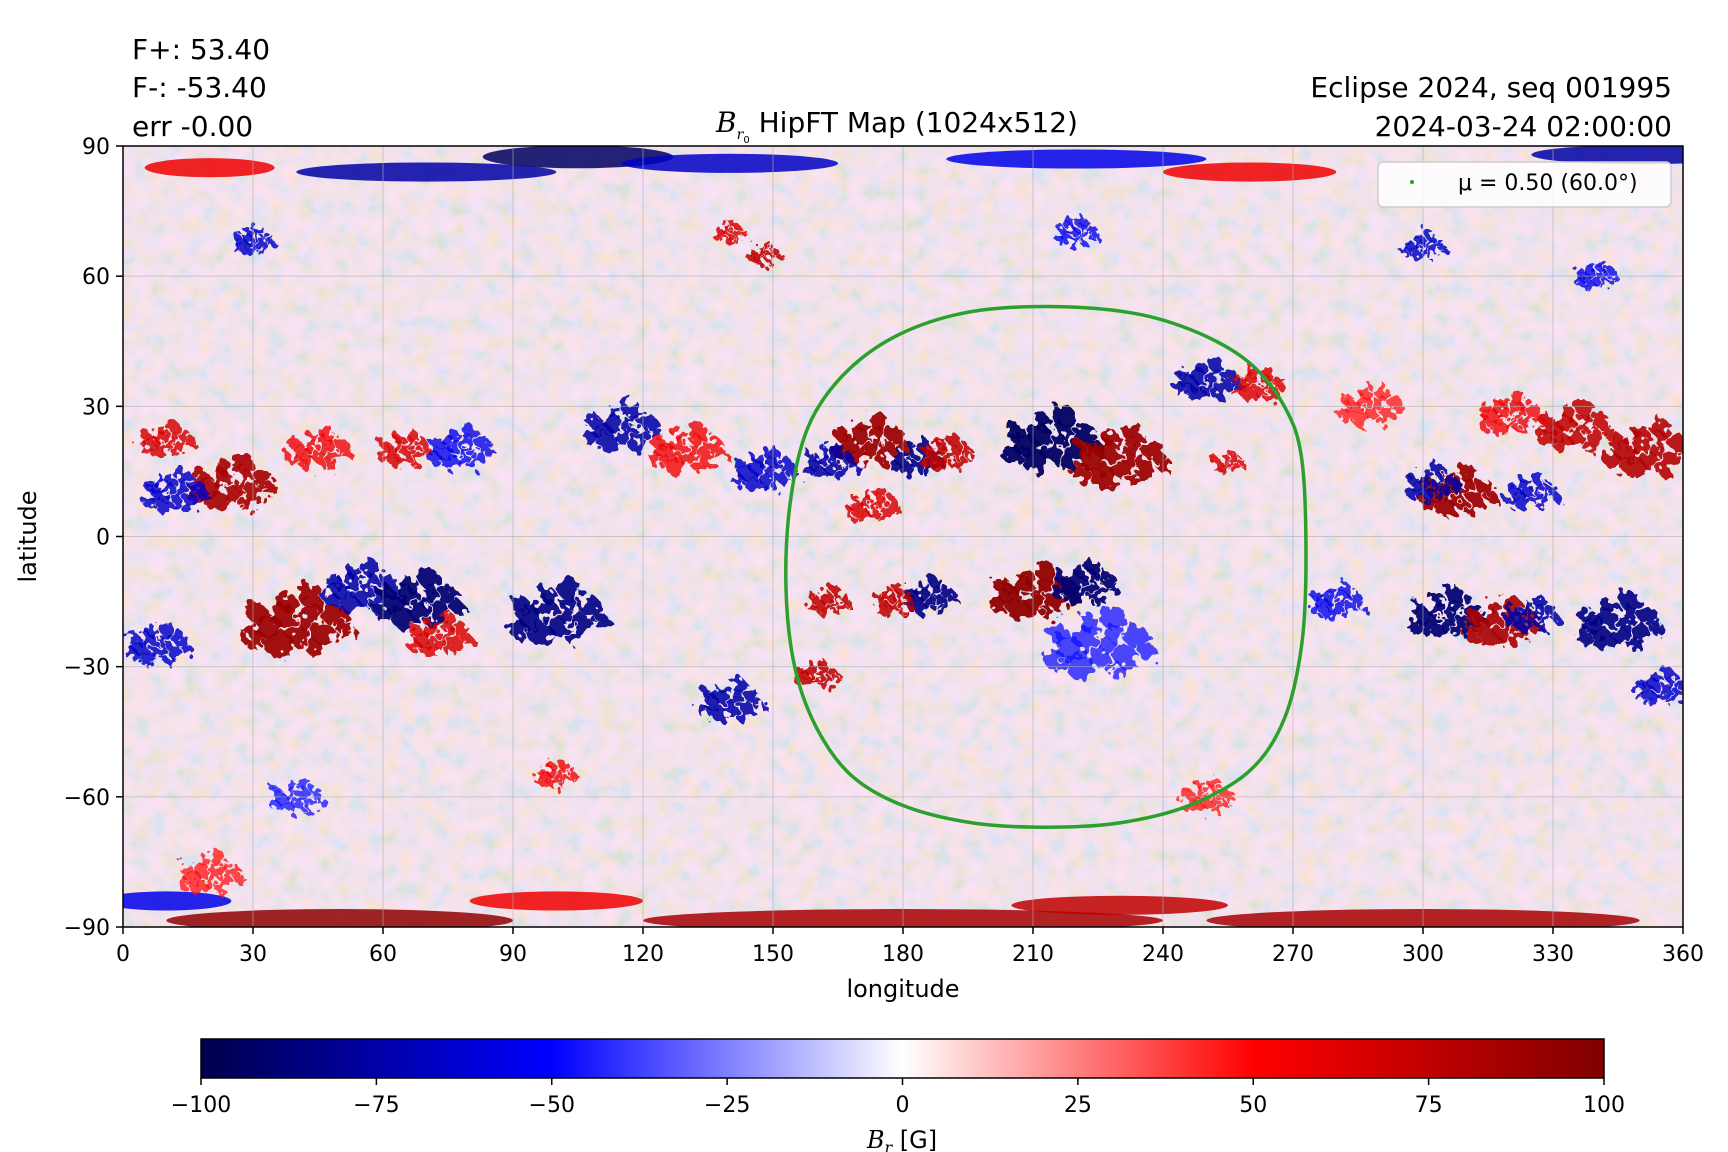 This screenshot has width=1728, height=1152. What do you see at coordinates (1548, 183) in the screenshot?
I see `legend-label: μ = 0.50 (60.0°)` at bounding box center [1548, 183].